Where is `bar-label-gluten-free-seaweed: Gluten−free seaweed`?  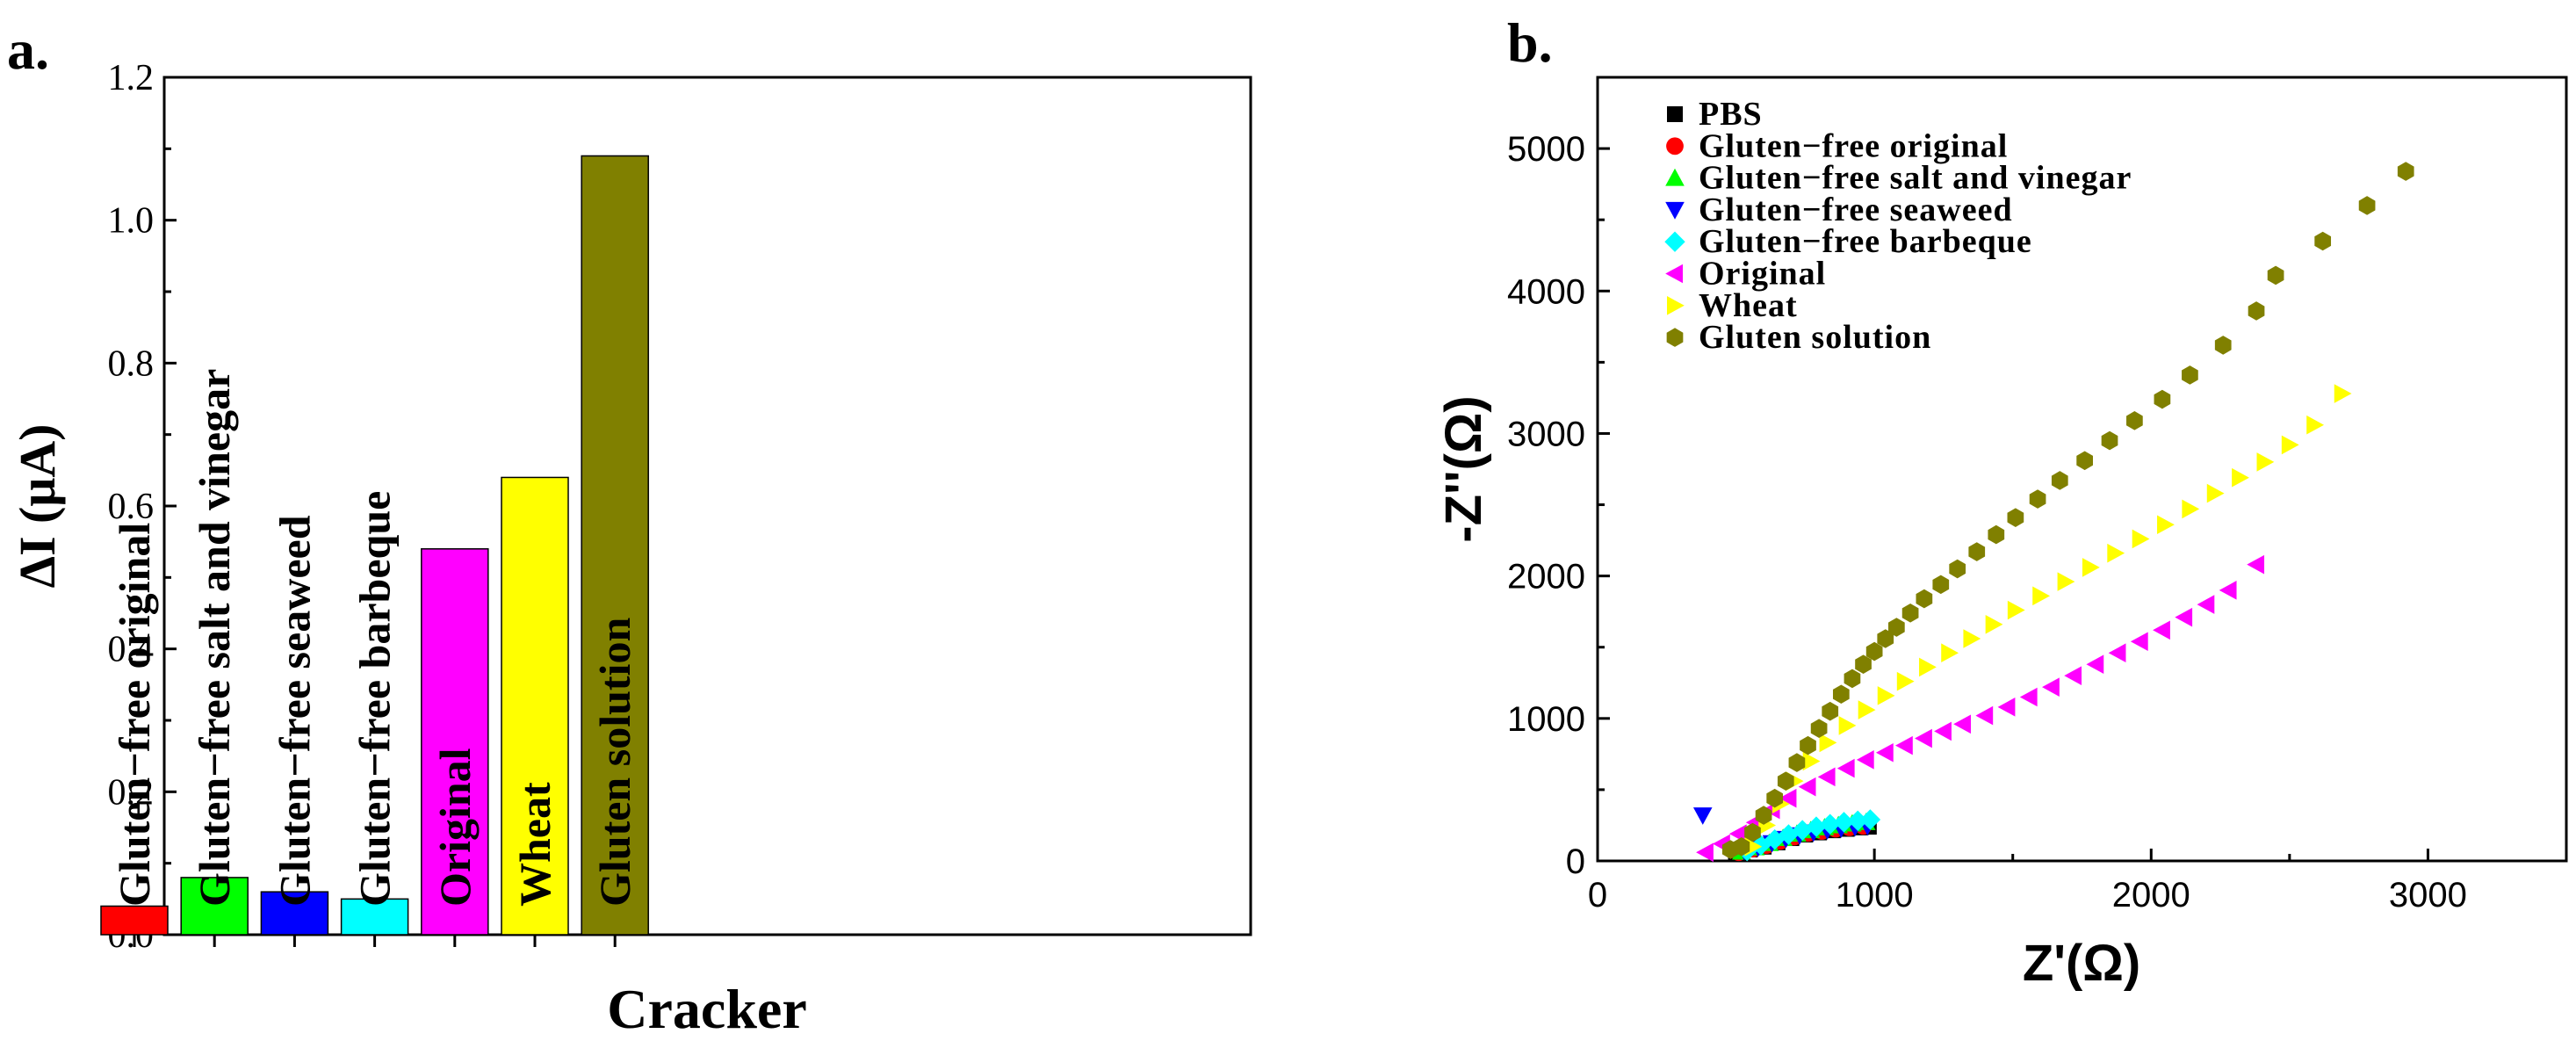 bar-label-gluten-free-seaweed: Gluten−free seaweed is located at coordinates (294, 711).